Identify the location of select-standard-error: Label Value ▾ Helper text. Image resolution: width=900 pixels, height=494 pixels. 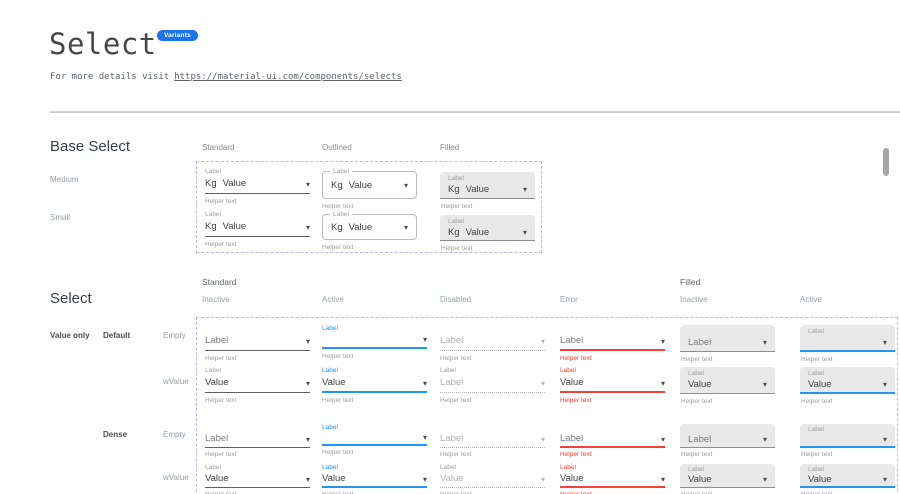
(612, 479).